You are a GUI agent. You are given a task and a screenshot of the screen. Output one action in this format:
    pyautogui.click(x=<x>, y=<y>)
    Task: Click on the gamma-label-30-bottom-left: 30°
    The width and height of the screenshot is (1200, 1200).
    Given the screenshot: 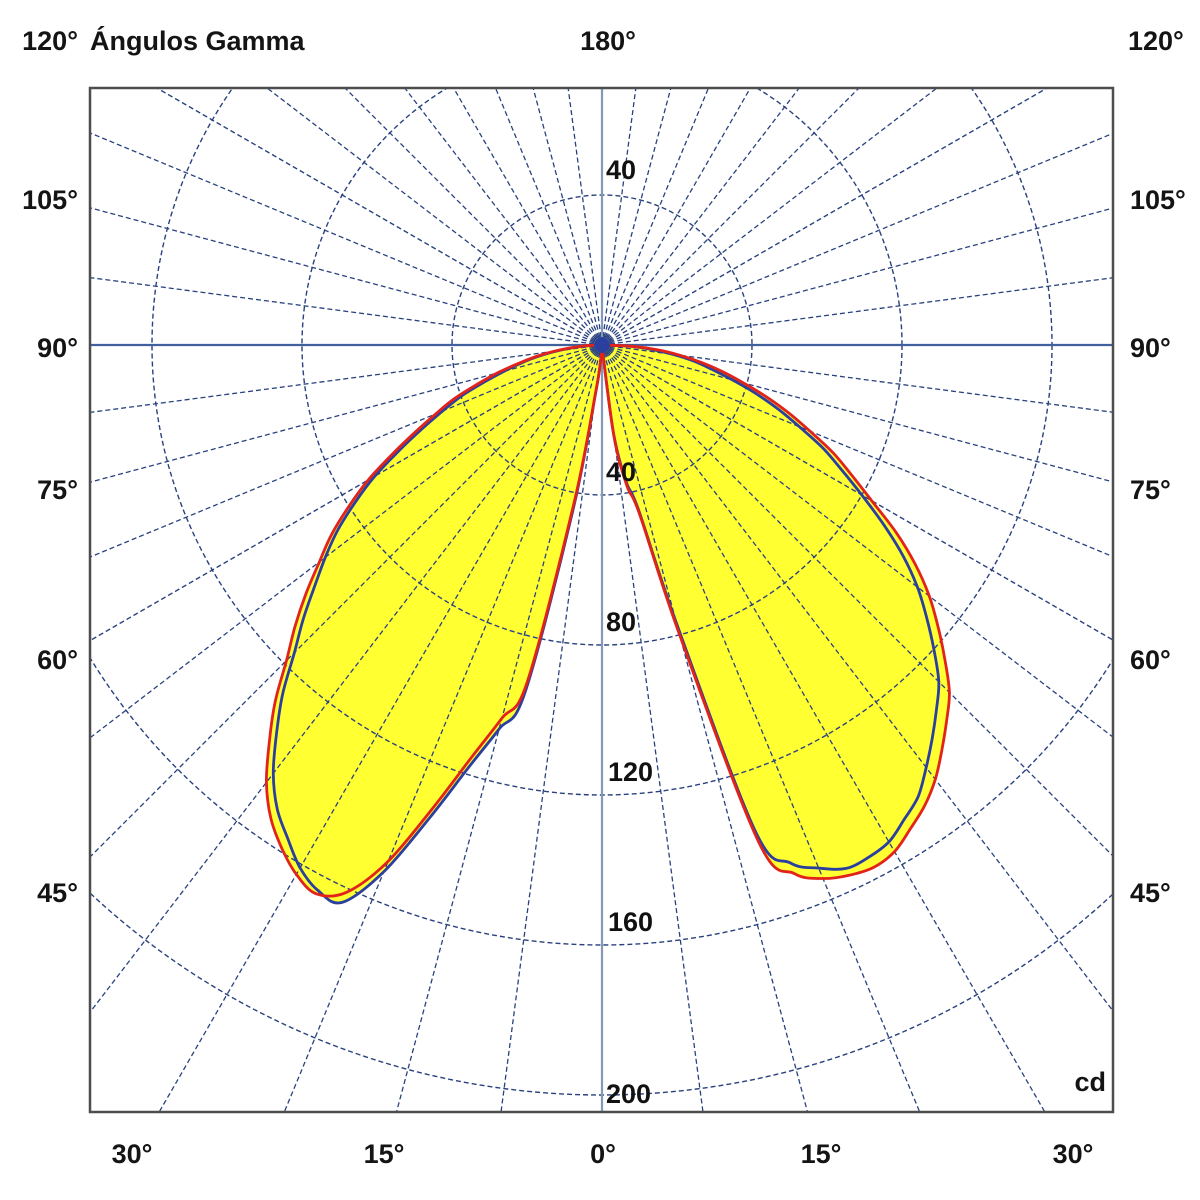 What is the action you would take?
    pyautogui.click(x=132, y=1154)
    